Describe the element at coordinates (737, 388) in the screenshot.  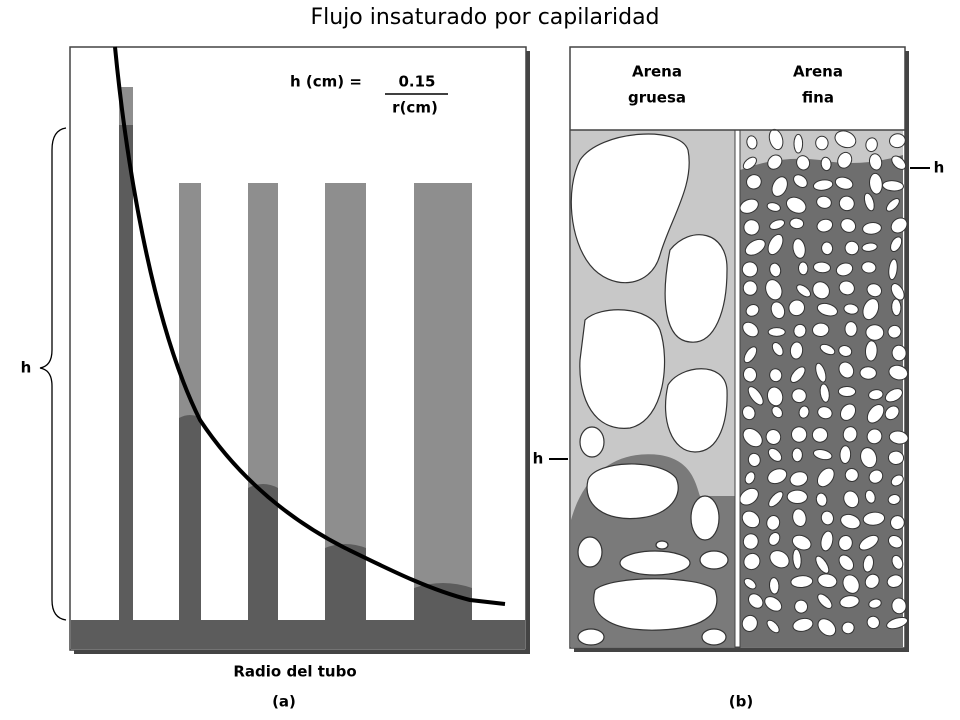
I see `column-divider` at that location.